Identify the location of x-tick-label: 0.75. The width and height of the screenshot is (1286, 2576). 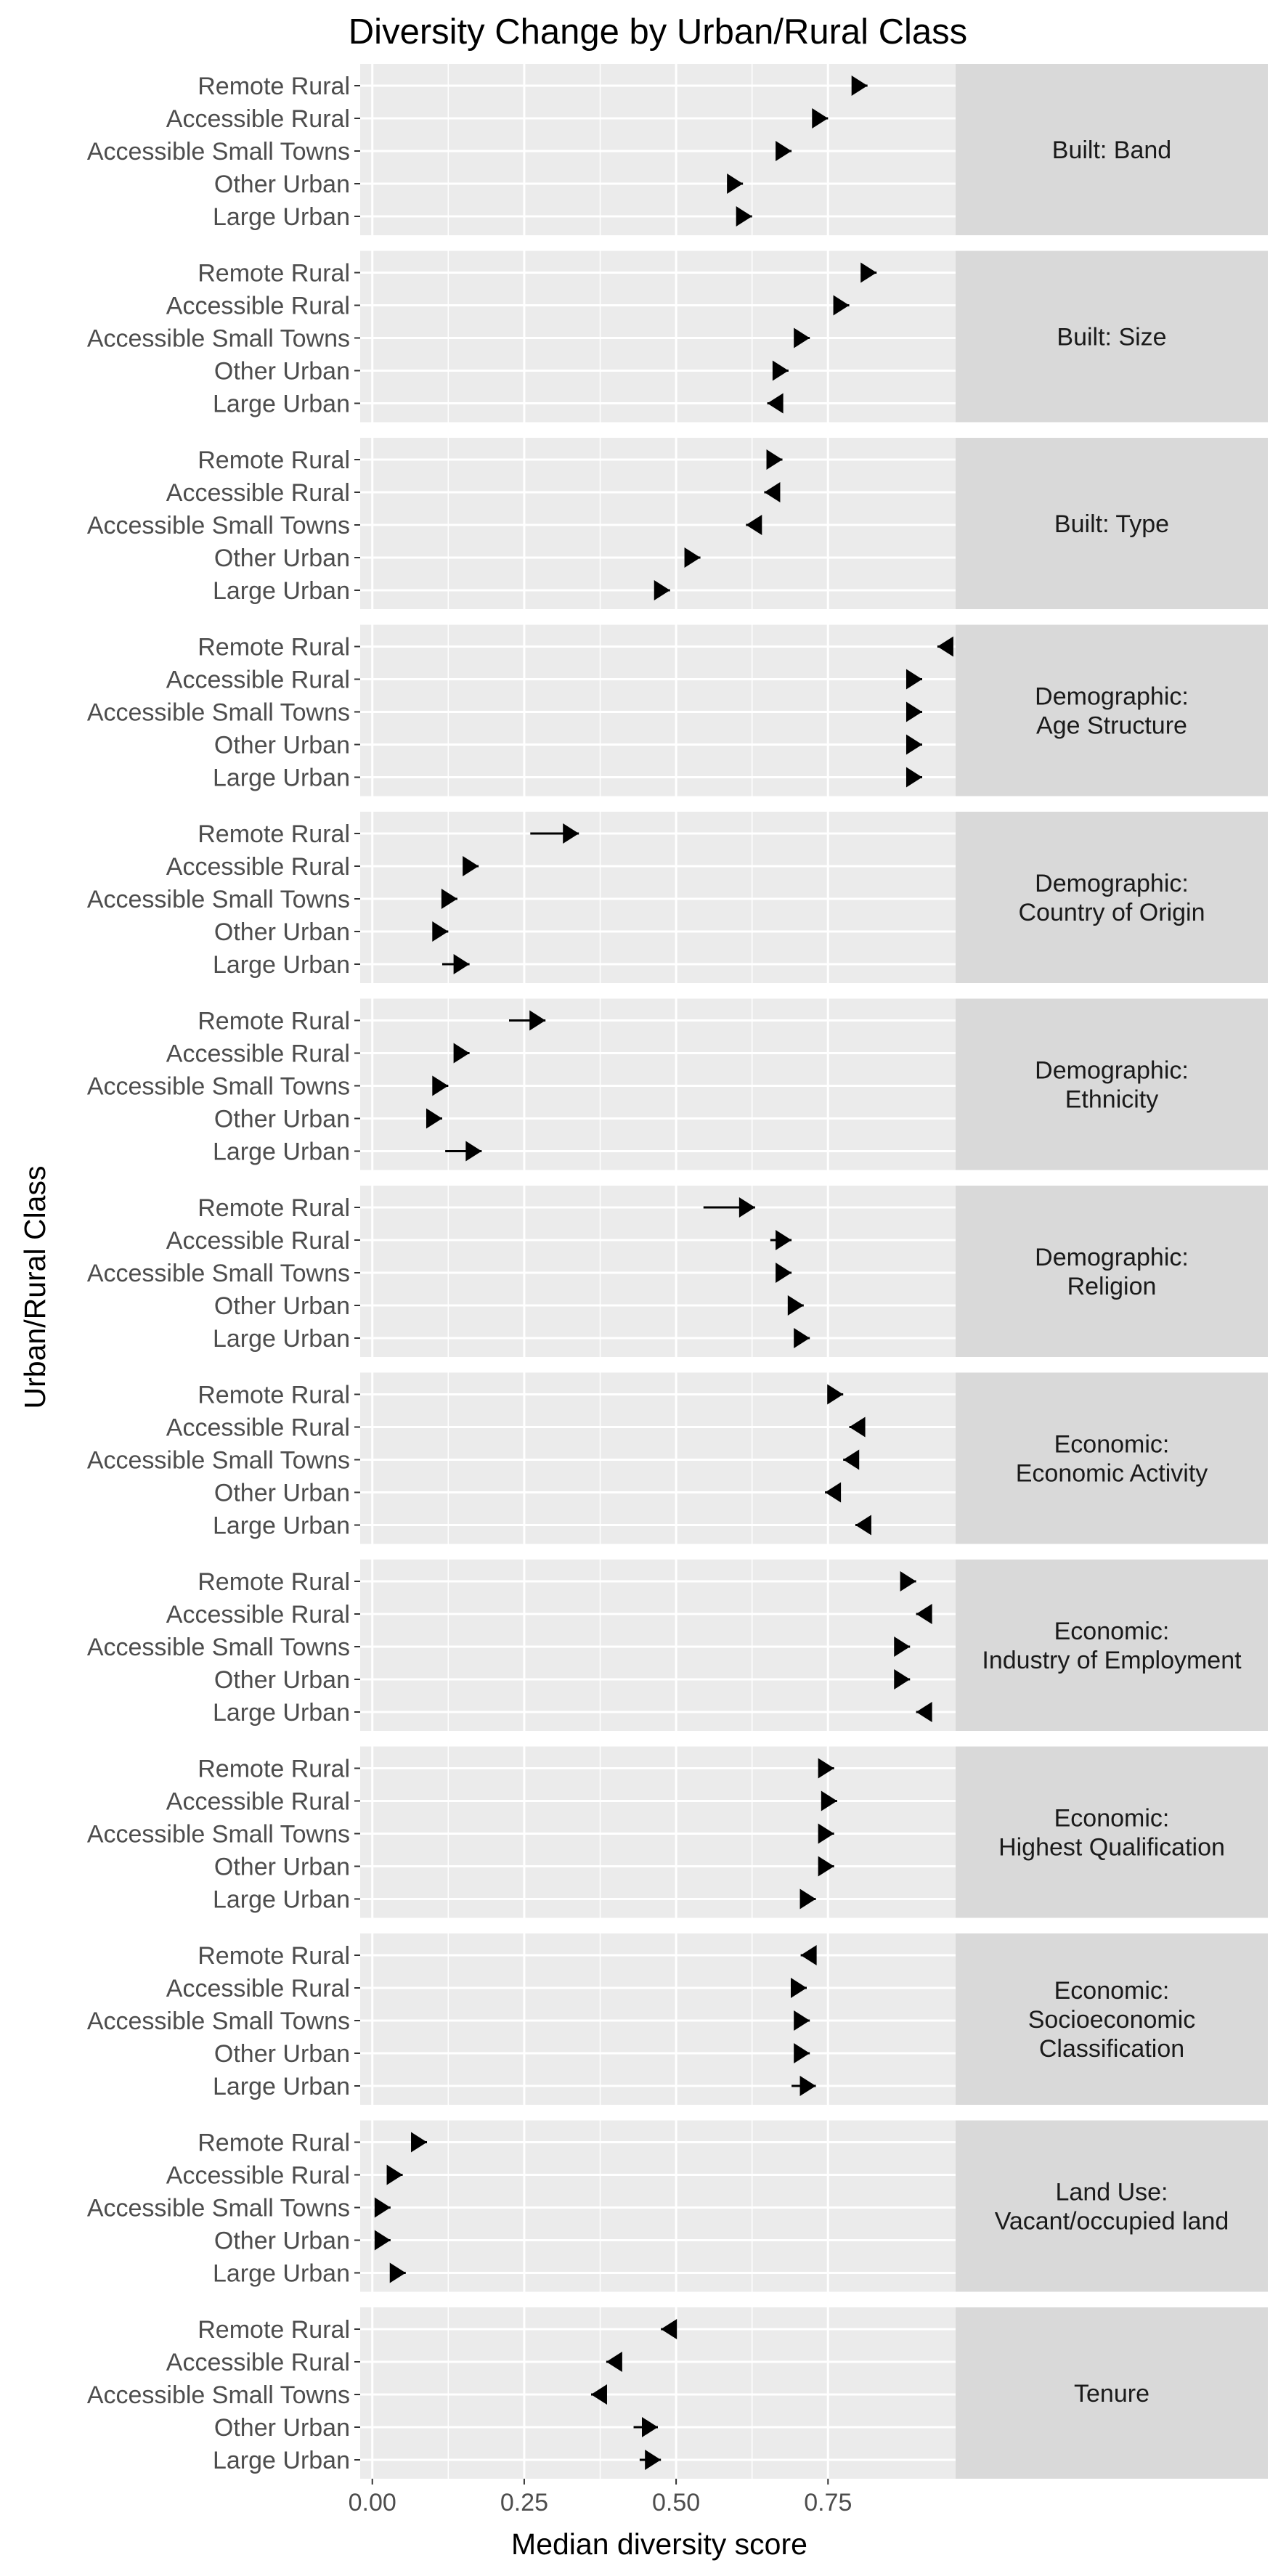
(828, 2502).